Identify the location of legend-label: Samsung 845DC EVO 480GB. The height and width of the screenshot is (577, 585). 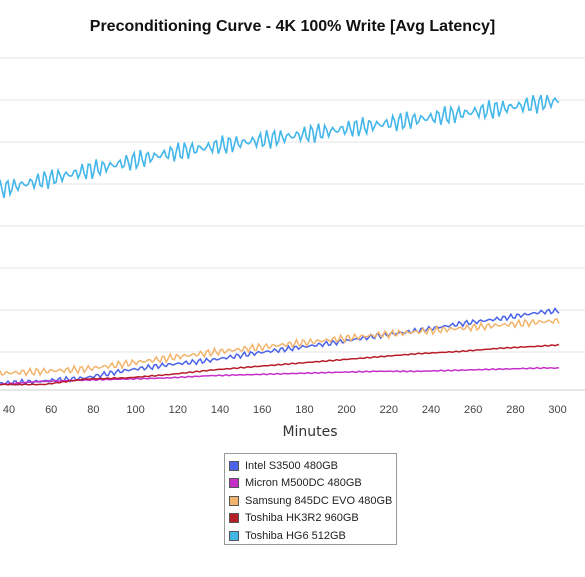
(319, 500).